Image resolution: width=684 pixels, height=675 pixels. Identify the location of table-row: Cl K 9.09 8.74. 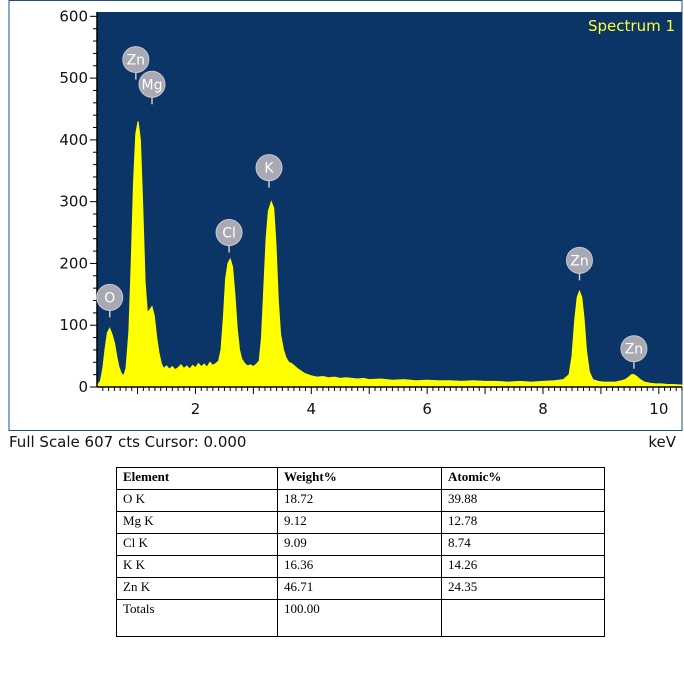
(360, 544).